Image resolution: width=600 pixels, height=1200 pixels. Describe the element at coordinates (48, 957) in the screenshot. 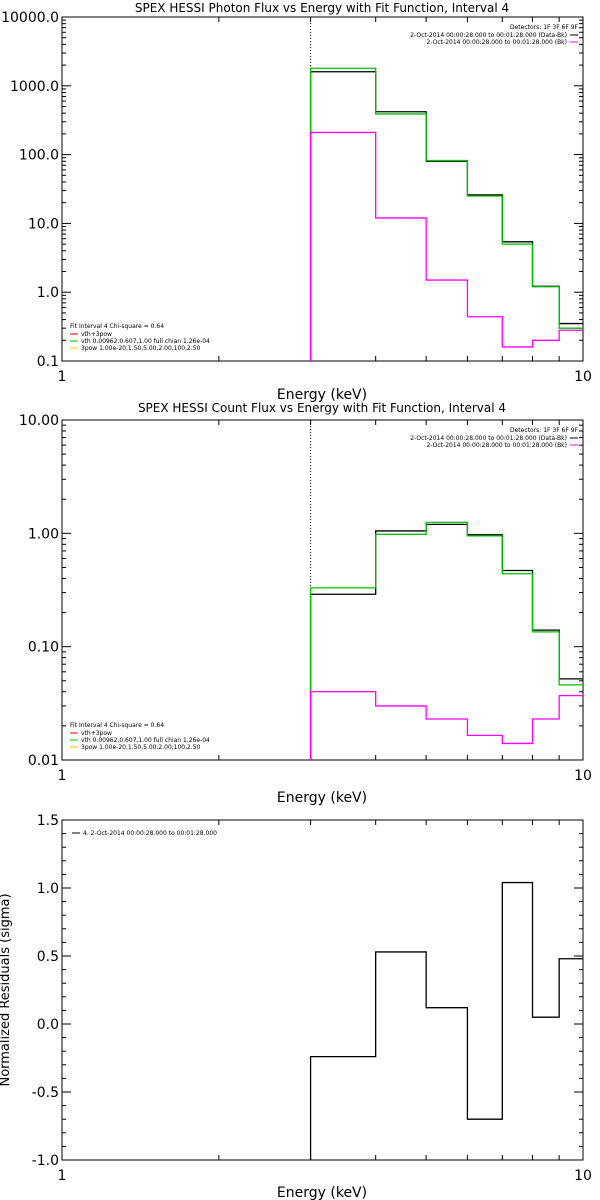

I see `y-tick-label: 0.5` at that location.